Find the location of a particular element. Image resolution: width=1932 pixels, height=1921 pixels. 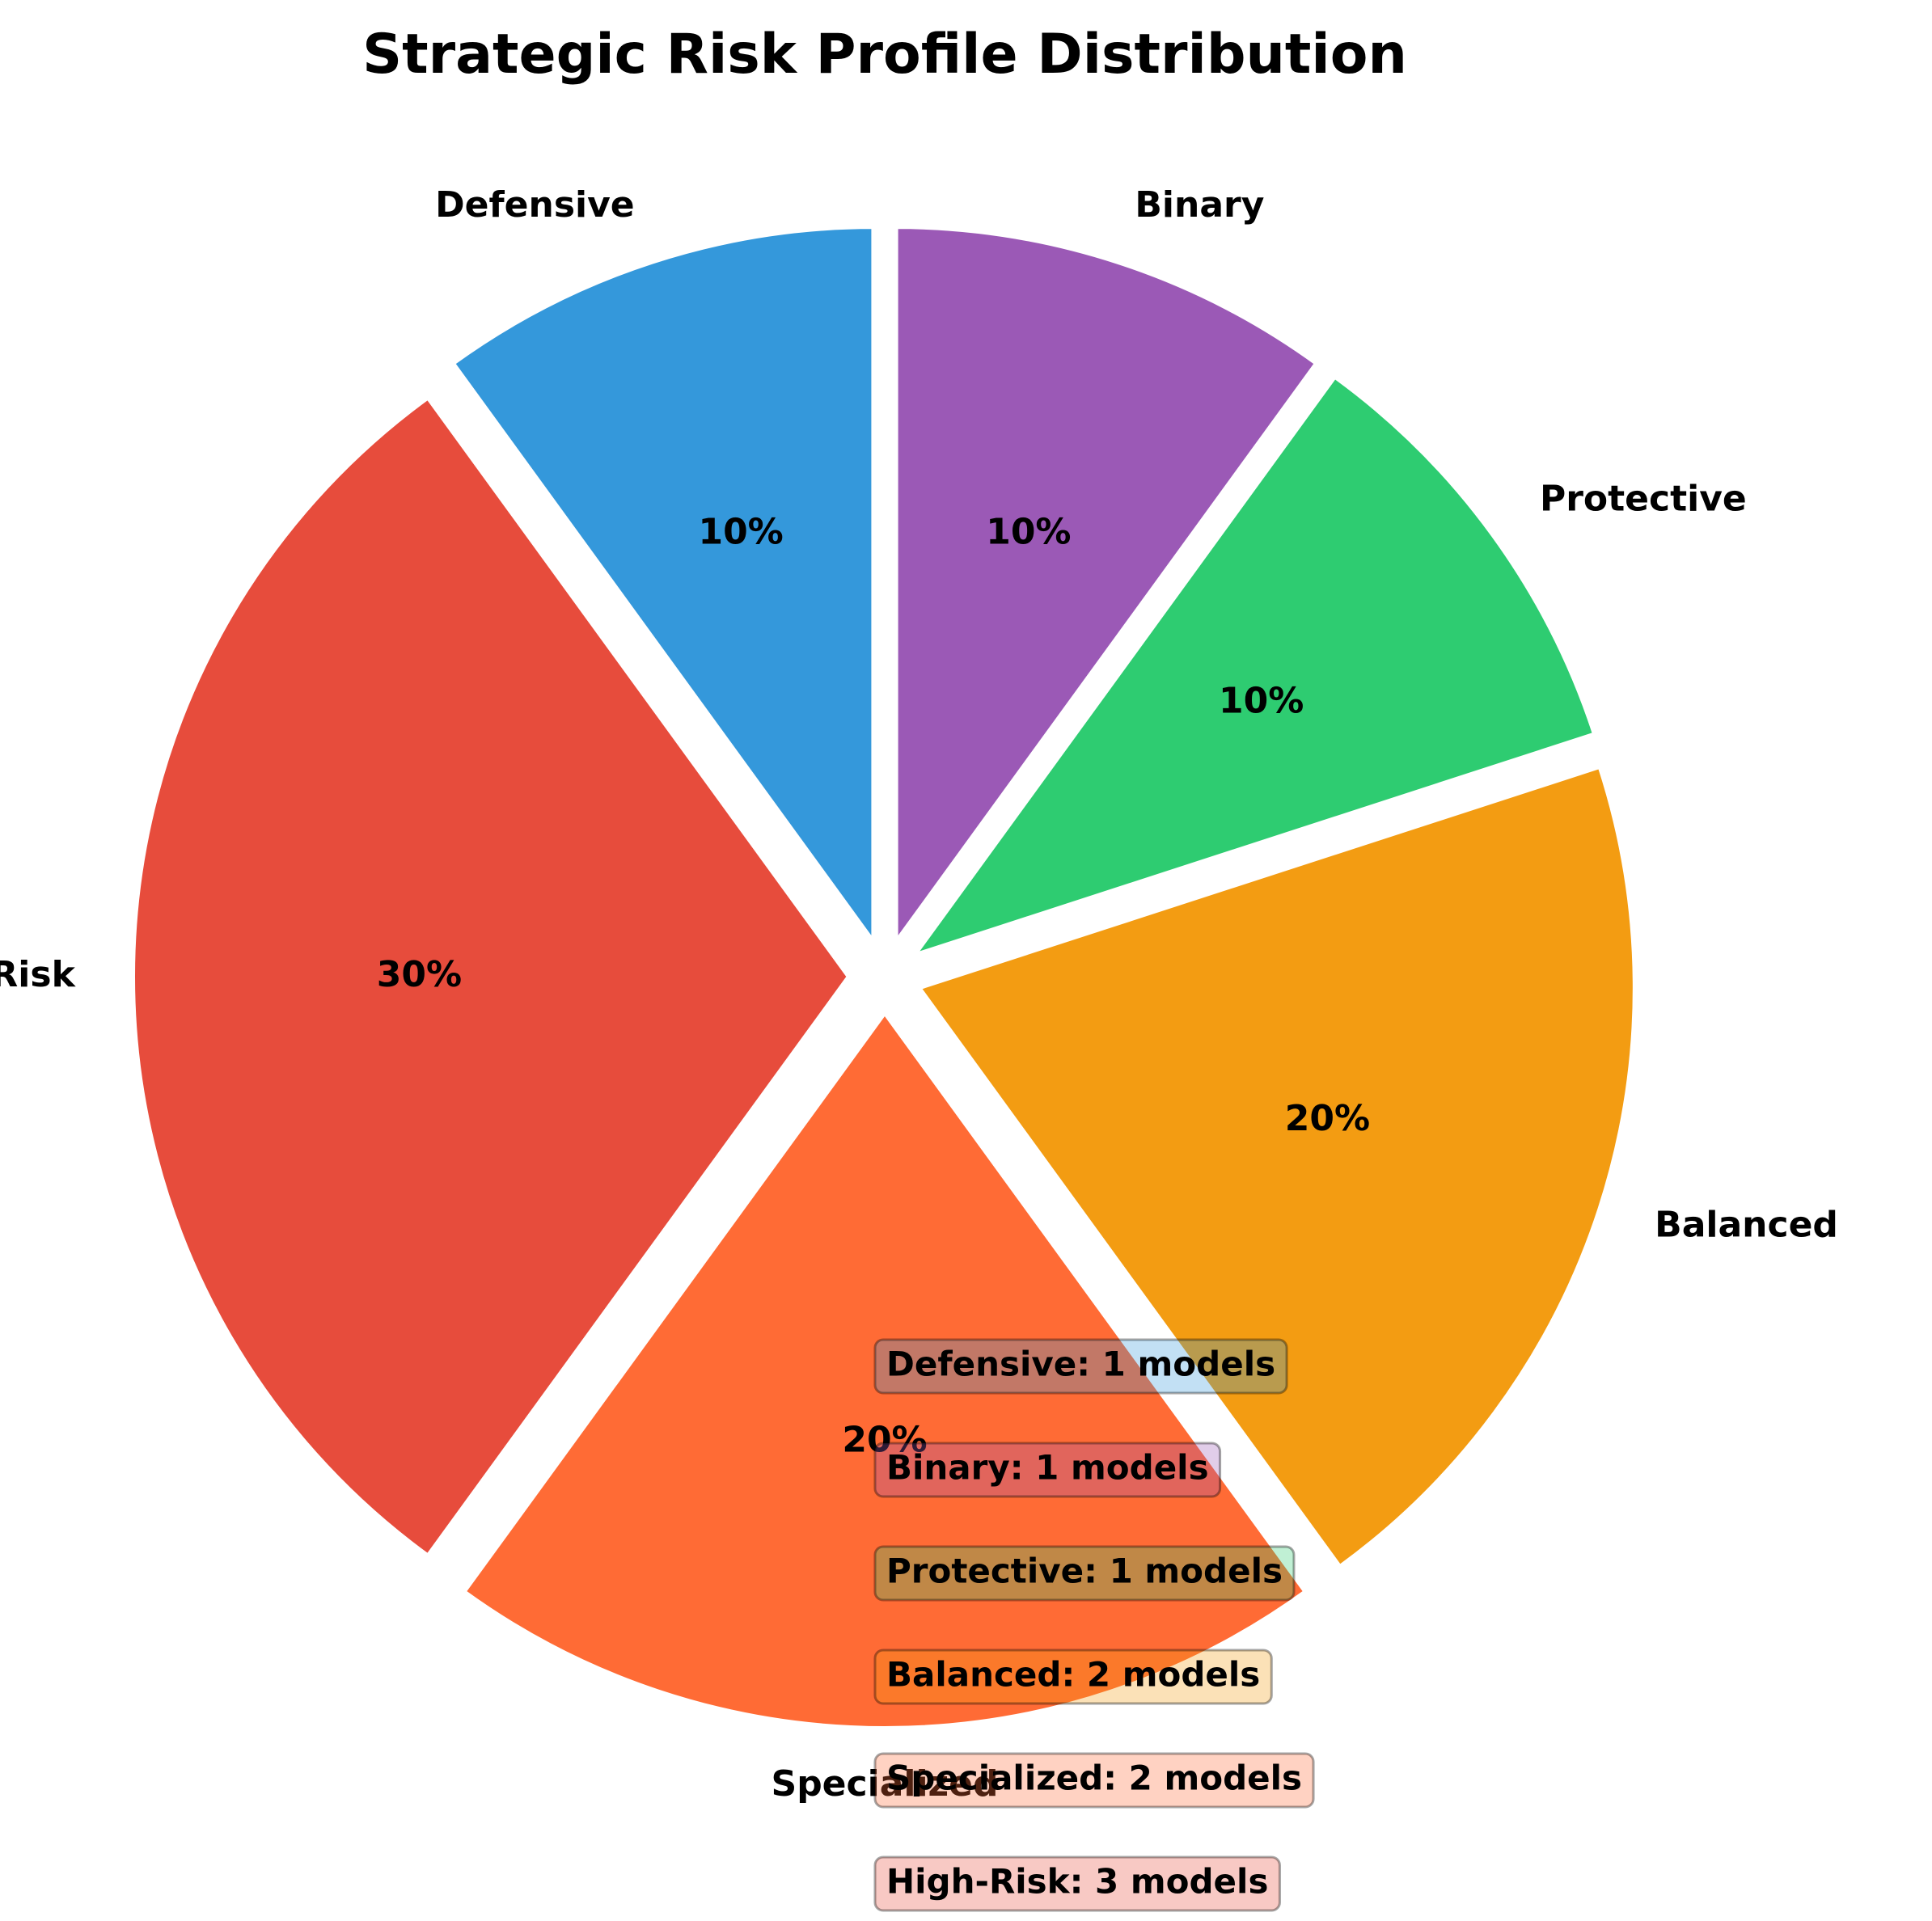

count-box-binary: Binary: 1 models is located at coordinates (1047, 1470).